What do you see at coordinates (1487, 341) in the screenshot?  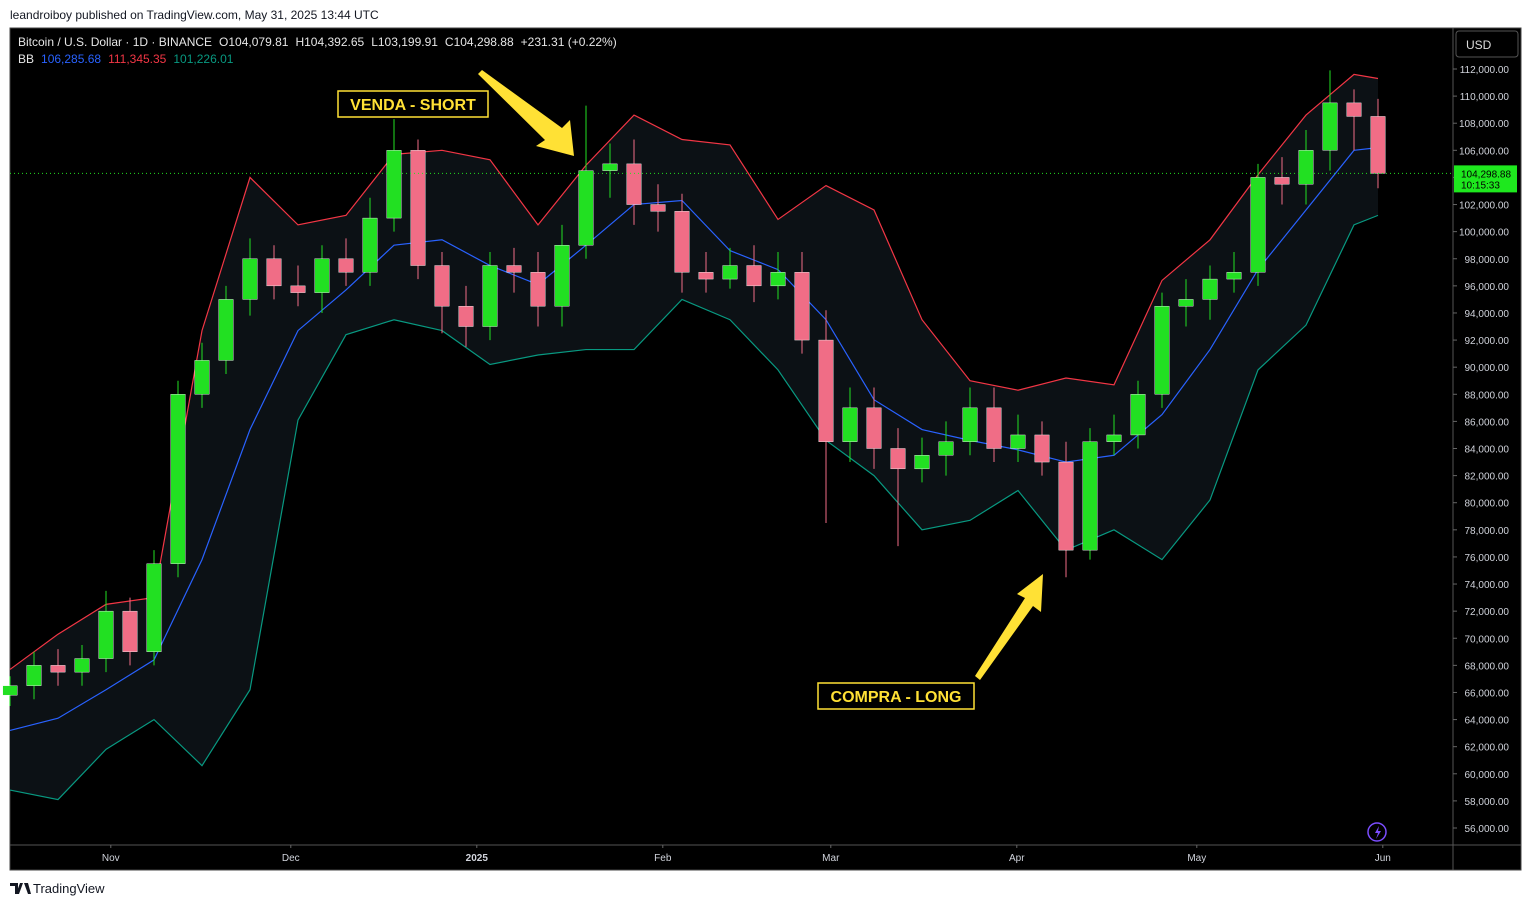 I see `y-tick-label: 92,000.00` at bounding box center [1487, 341].